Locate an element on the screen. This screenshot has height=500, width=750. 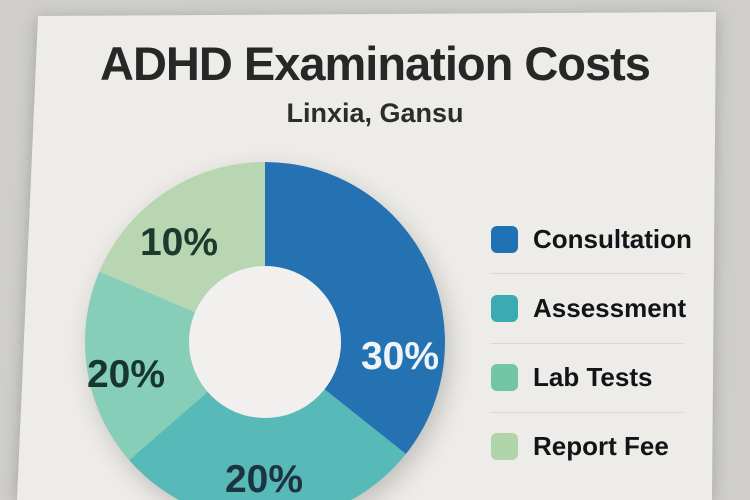
legend-item-consultation: Consultation is located at coordinates (591, 239).